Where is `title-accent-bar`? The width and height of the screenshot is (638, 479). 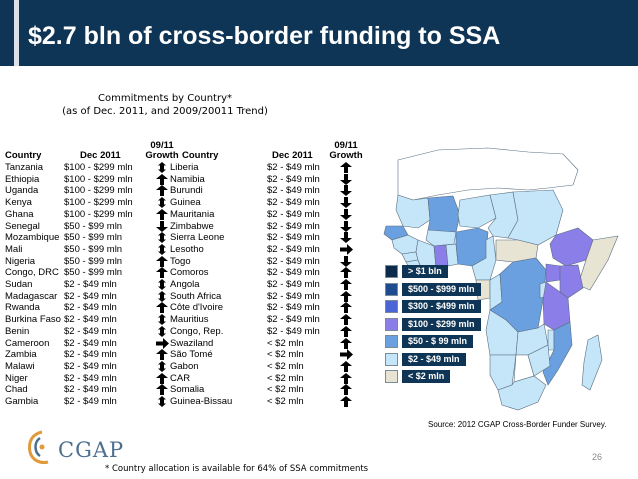 title-accent-bar is located at coordinates (16, 33).